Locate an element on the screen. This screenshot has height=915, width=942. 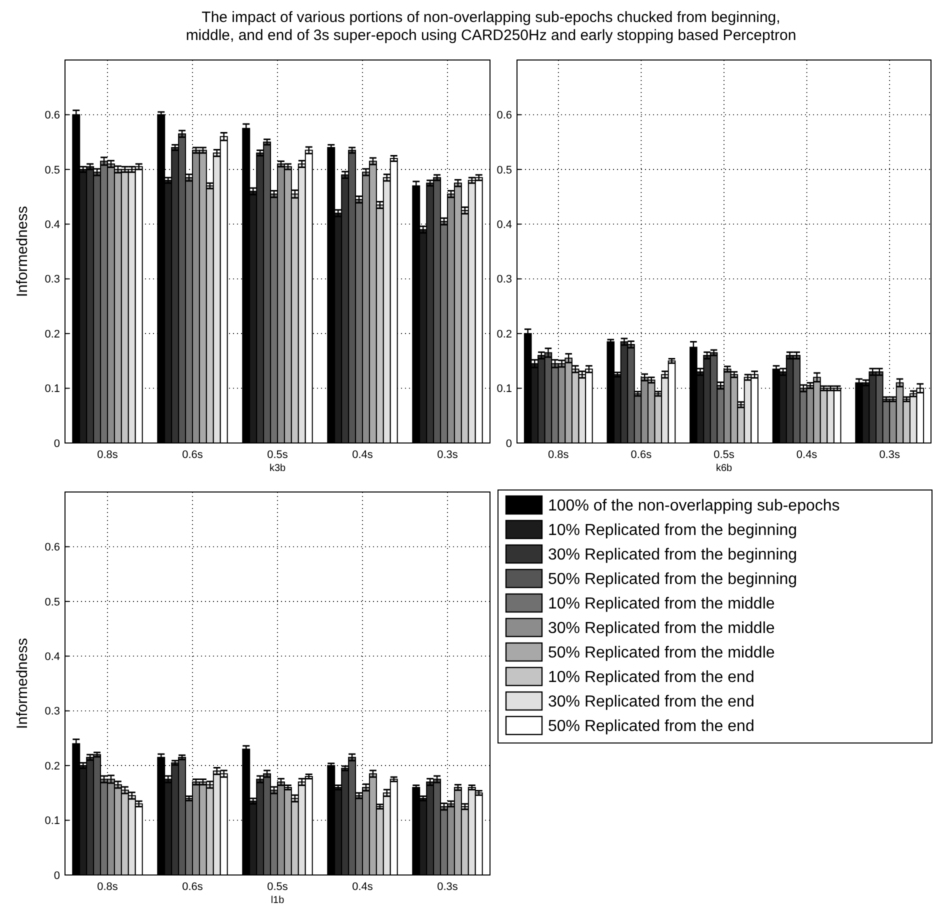
legend-label: 10% Replicated from the end is located at coordinates (651, 677).